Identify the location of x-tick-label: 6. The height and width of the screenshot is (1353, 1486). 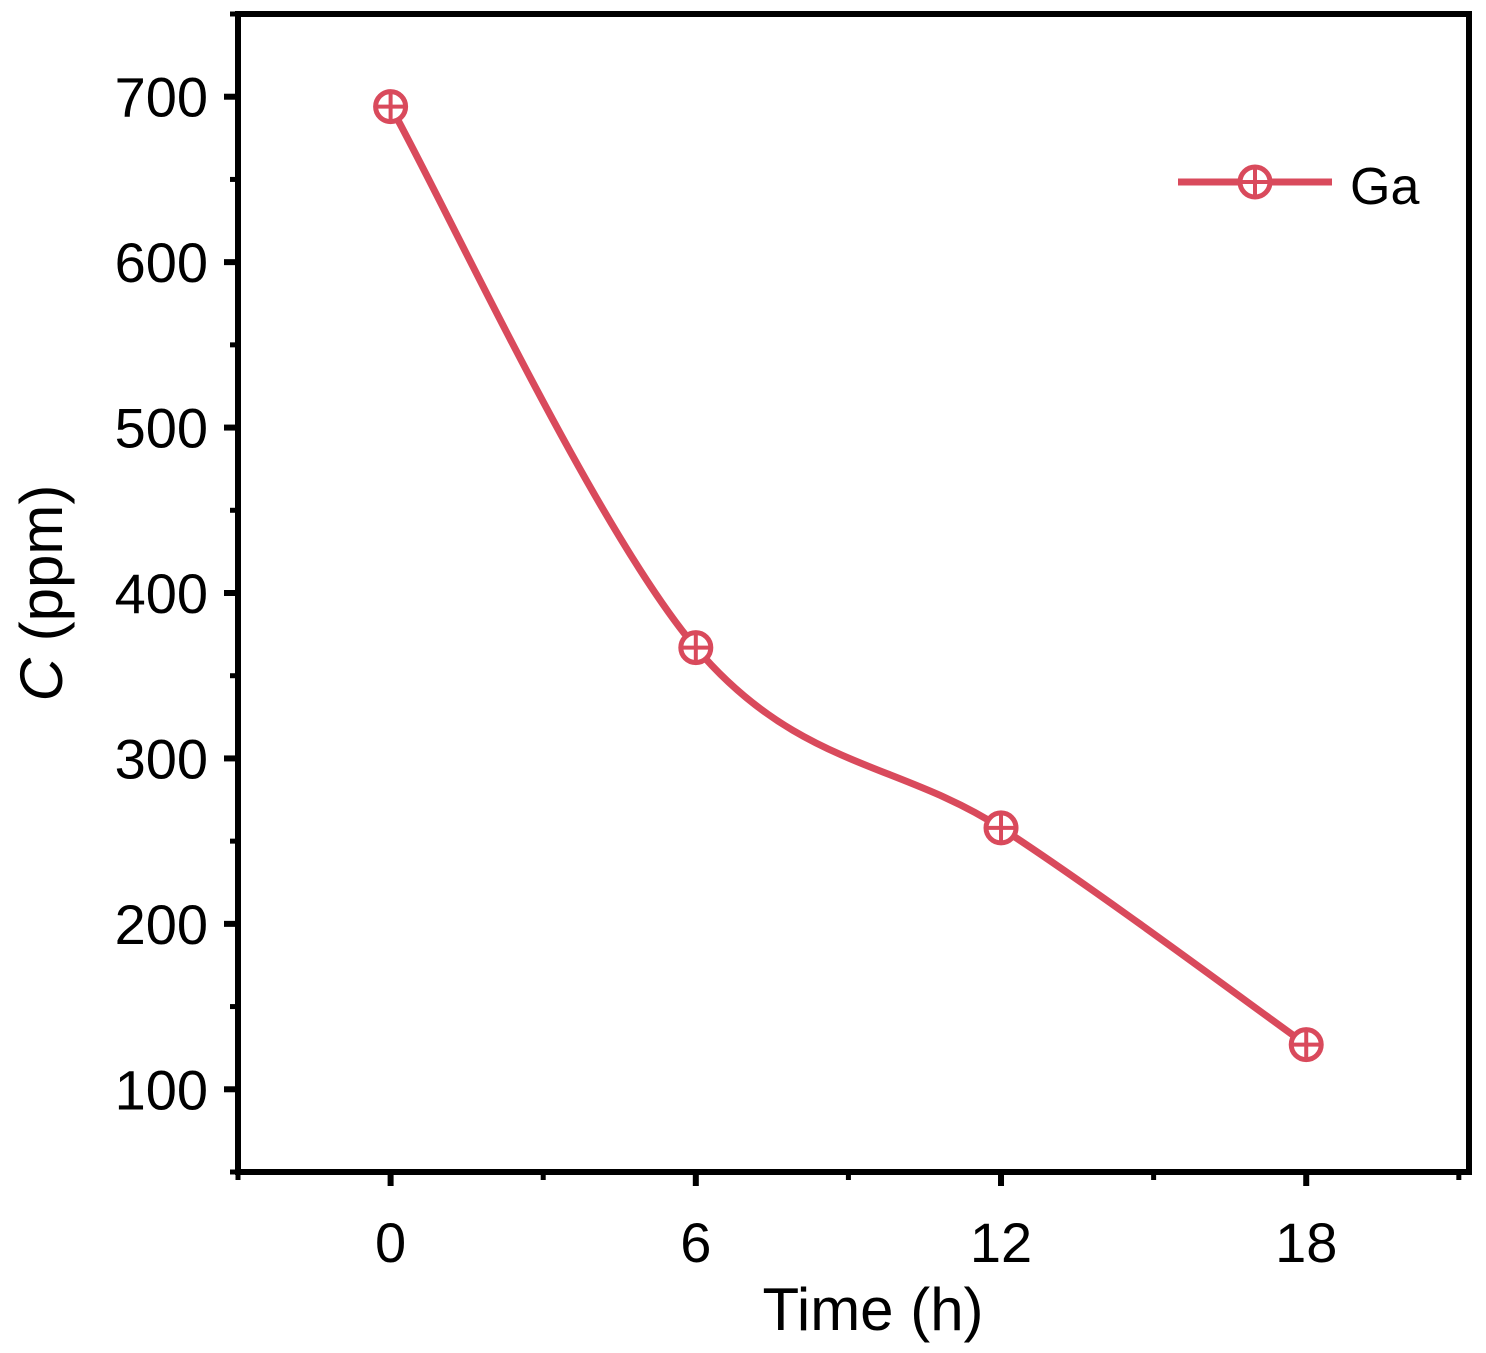
(695, 1242).